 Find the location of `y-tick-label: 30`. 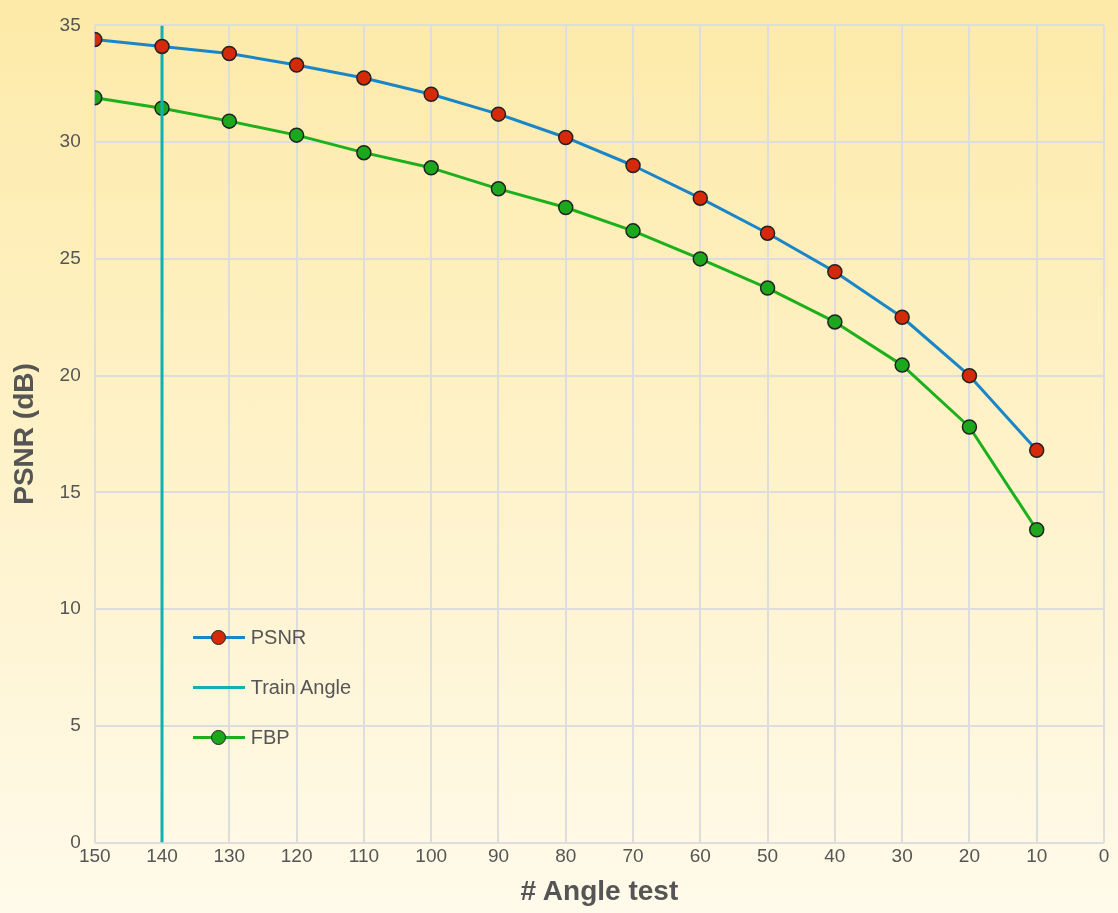

y-tick-label: 30 is located at coordinates (70, 141).